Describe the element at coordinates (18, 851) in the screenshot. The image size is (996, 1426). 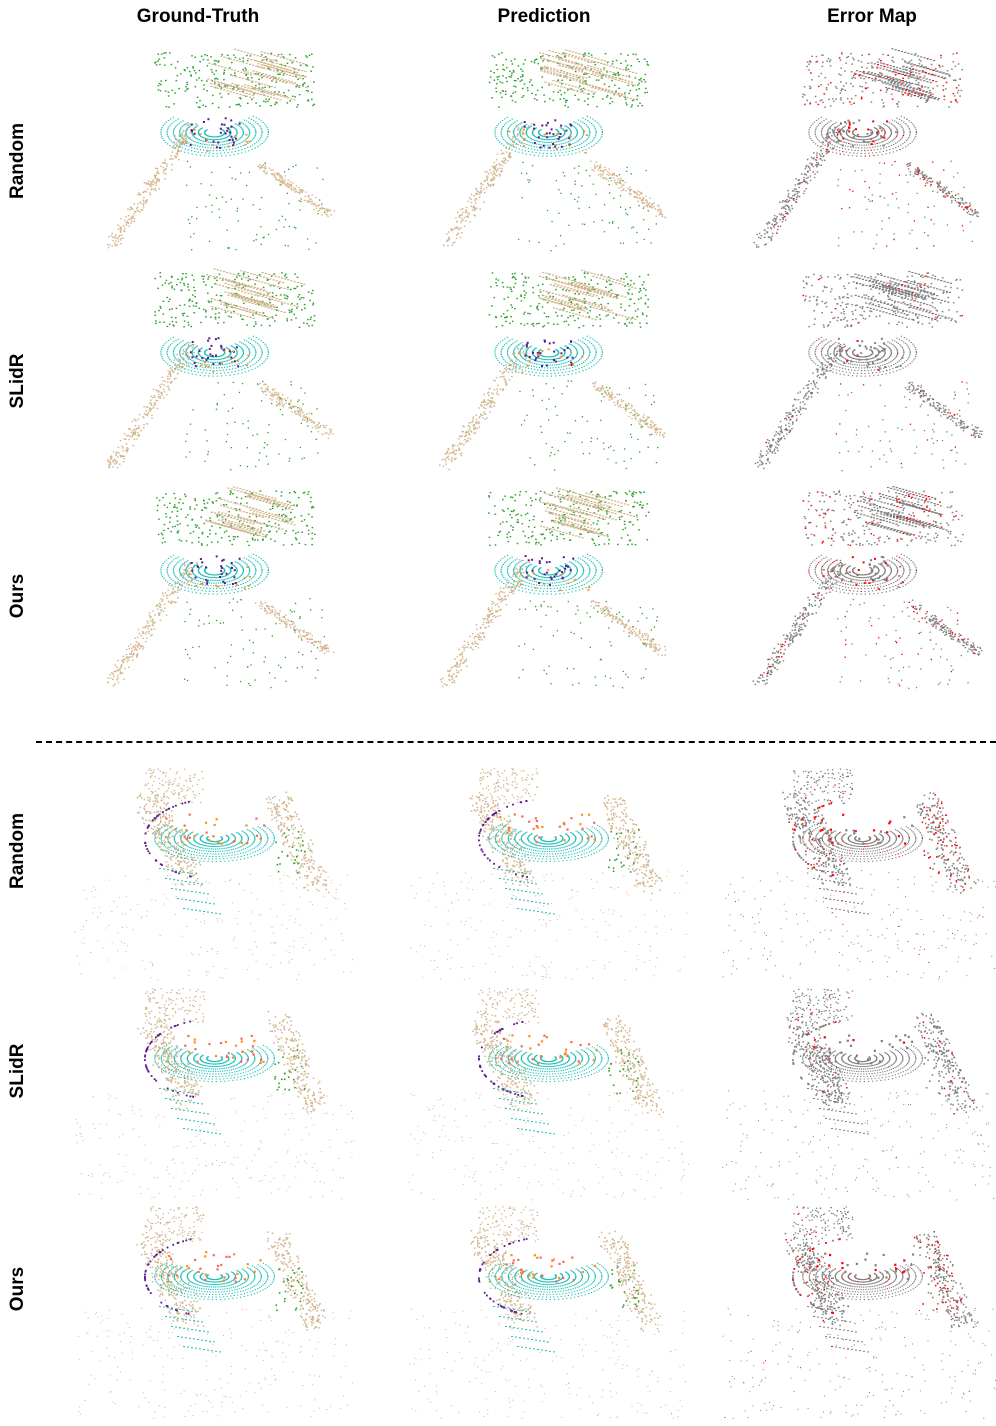
I see `row-label-bottom-1: Random` at that location.